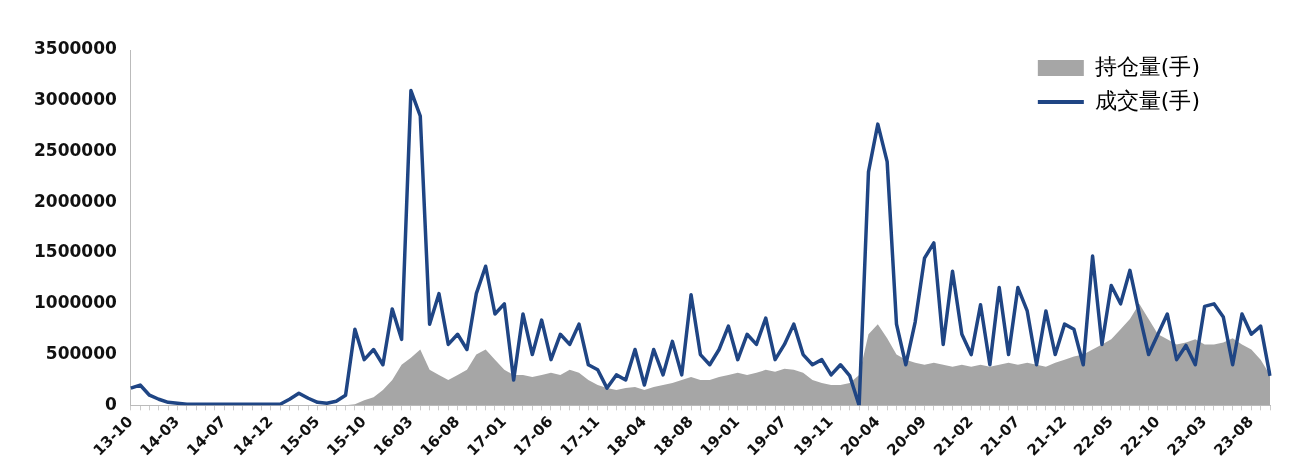 The image size is (1290, 473). Describe the element at coordinates (81, 353) in the screenshot. I see `y-tick-label: 500000` at that location.